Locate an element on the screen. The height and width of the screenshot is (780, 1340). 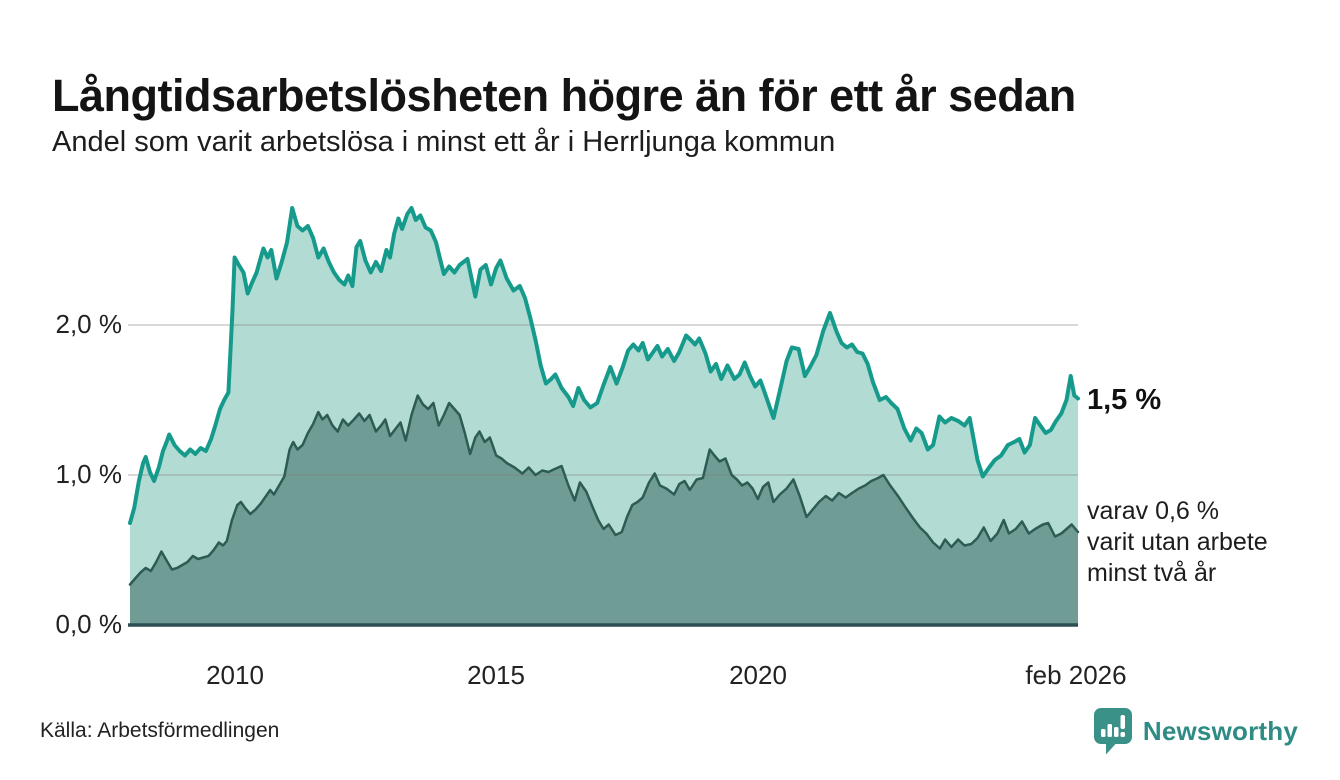
newsworthy-logo-icon is located at coordinates (1113, 731).